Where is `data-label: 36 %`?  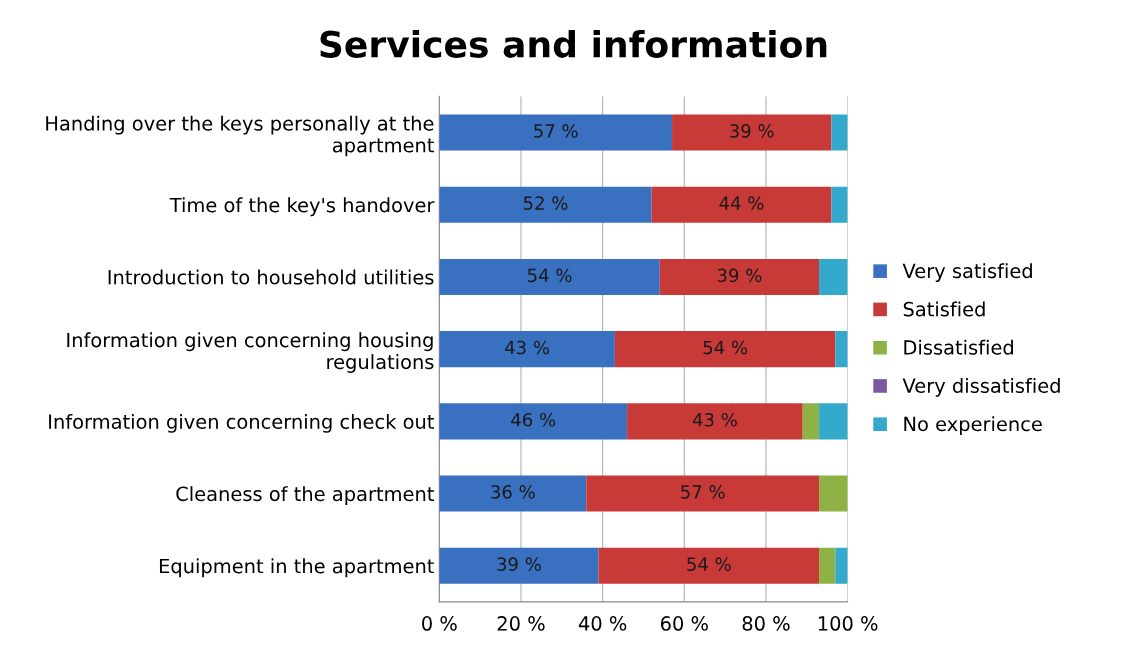
data-label: 36 % is located at coordinates (513, 492).